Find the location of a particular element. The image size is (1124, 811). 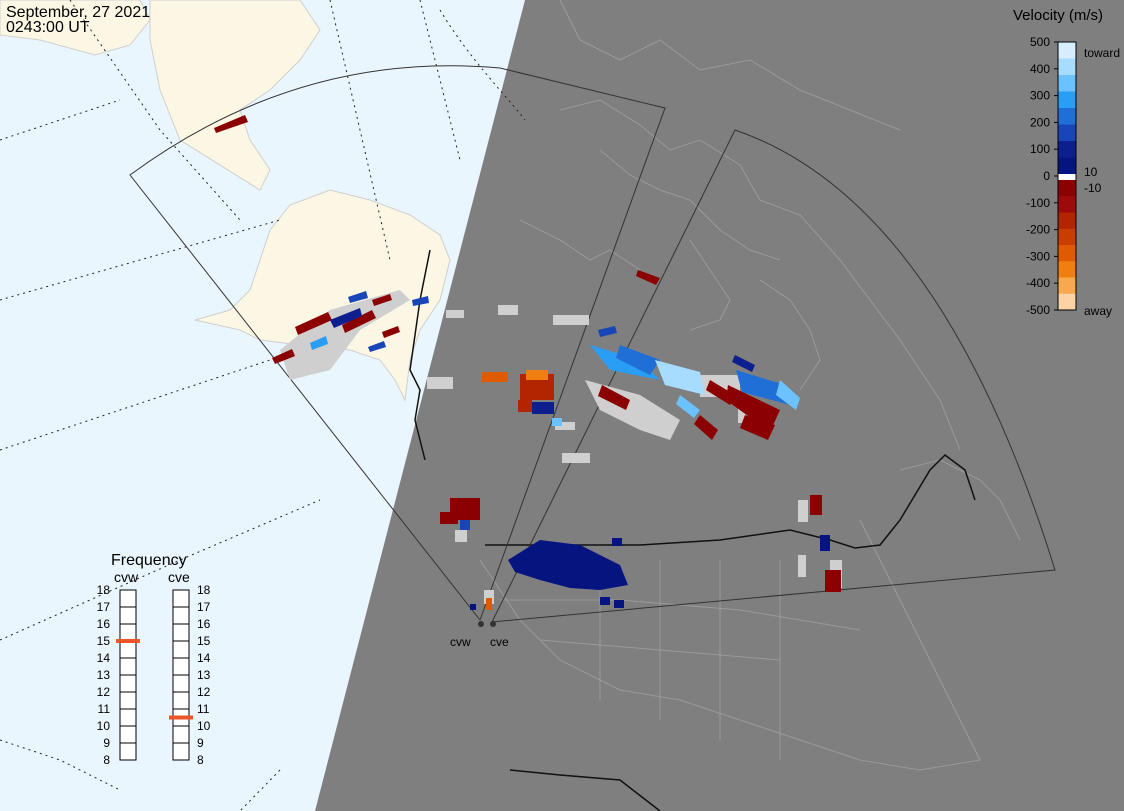

frequency-scales: 18 17 16 15 14 13 12 11 10 9 8 18 17 16 15 14 13 12 11 10 9 8 is located at coordinates (154, 675).